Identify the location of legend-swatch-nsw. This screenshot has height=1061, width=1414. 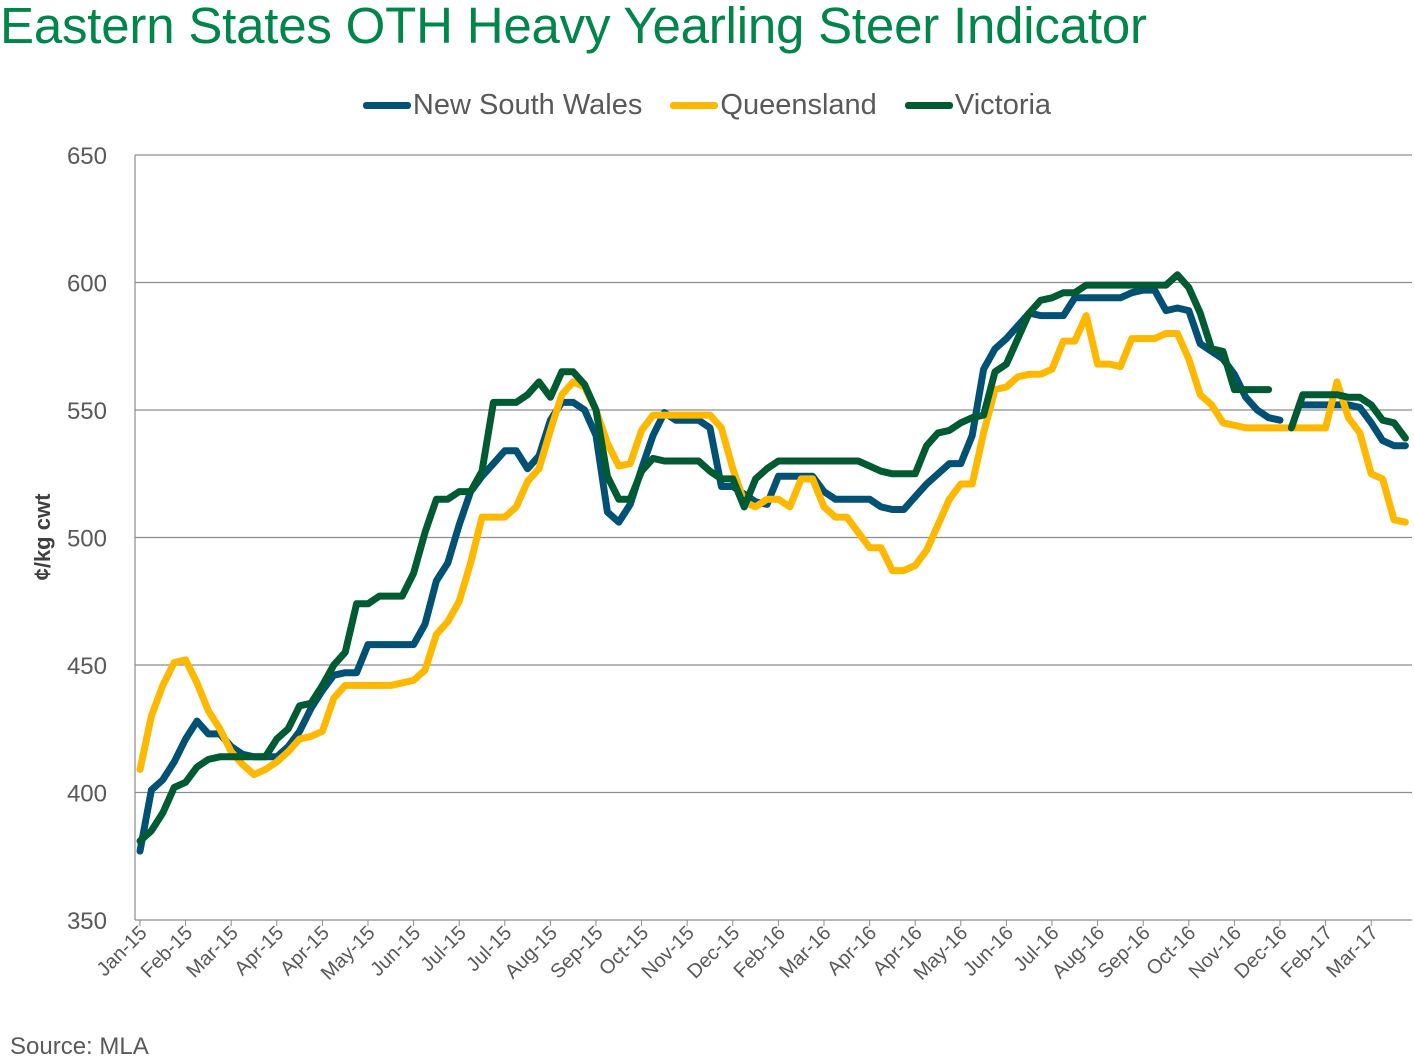
(386, 105).